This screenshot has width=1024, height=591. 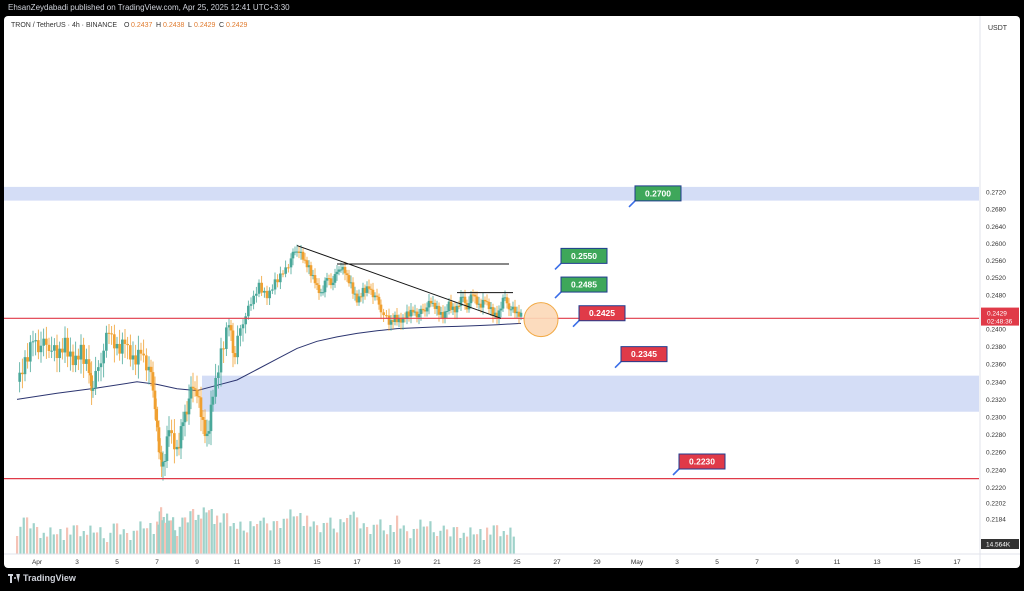 What do you see at coordinates (1000, 544) in the screenshot?
I see `volume-badge` at bounding box center [1000, 544].